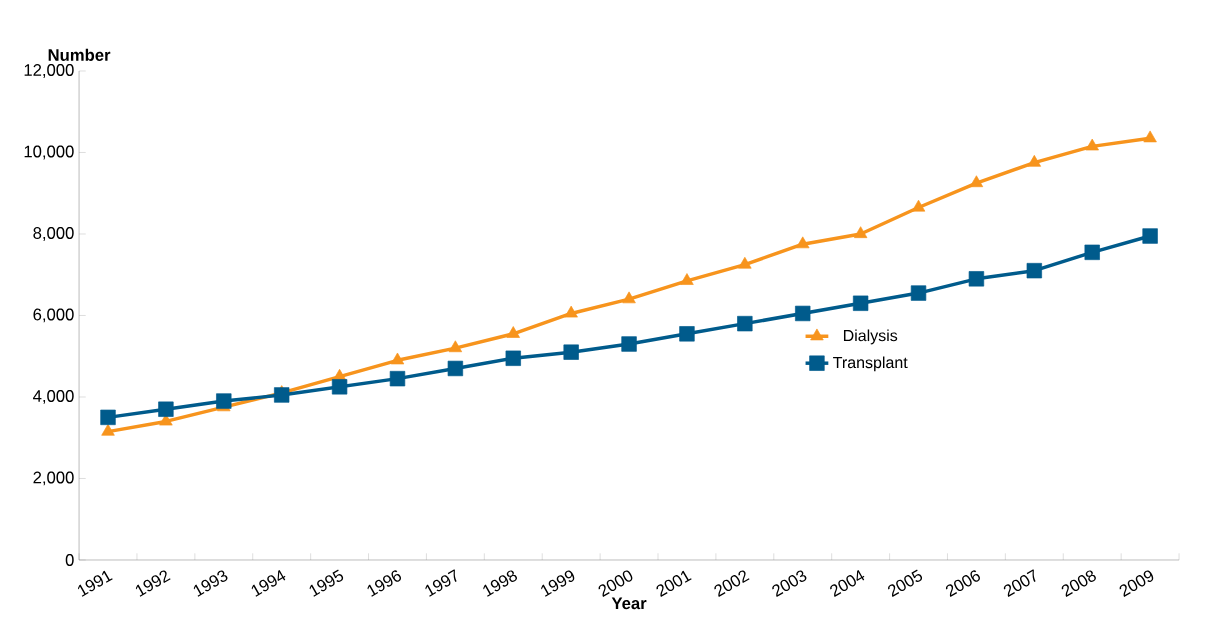 This screenshot has width=1220, height=642. What do you see at coordinates (69, 560) in the screenshot?
I see `y-tick-label: 0` at bounding box center [69, 560].